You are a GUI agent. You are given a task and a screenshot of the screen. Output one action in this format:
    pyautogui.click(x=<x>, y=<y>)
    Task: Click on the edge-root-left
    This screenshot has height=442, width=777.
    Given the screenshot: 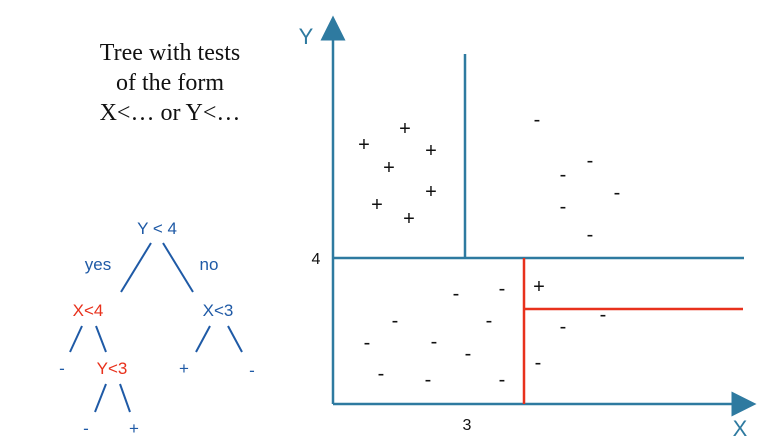 What is the action you would take?
    pyautogui.click(x=136, y=267)
    